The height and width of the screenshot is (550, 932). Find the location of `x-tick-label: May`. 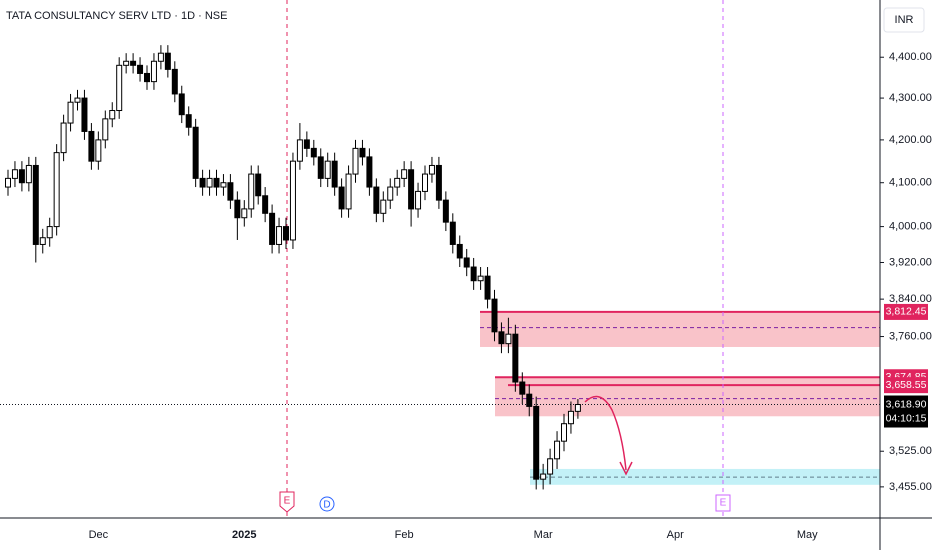

x-tick-label: May is located at coordinates (807, 535).